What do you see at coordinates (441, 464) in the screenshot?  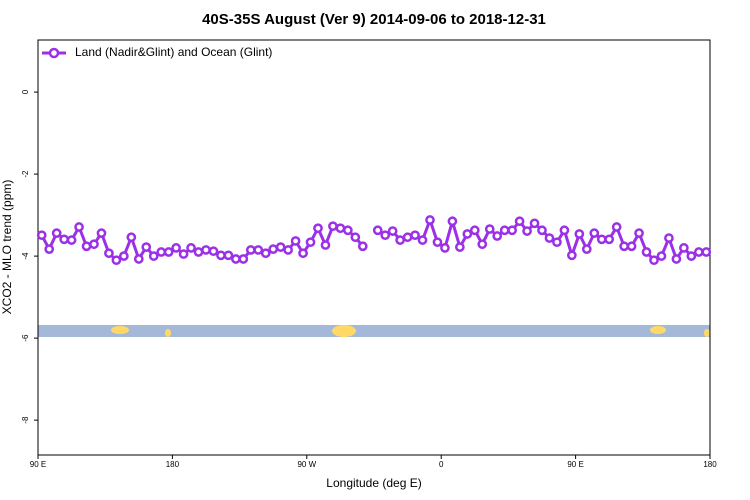 I see `x-tick-label: 0` at bounding box center [441, 464].